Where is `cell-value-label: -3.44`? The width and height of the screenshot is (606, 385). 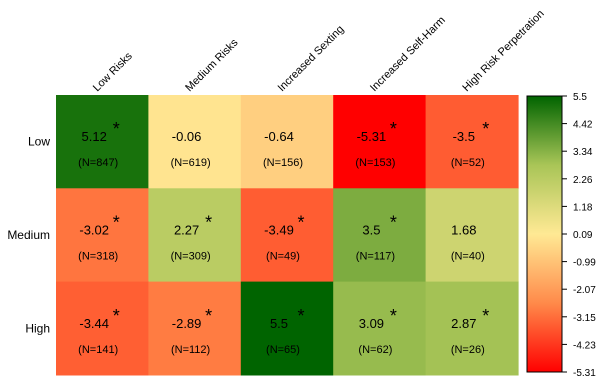
cell-value-label: -3.44 is located at coordinates (94, 323).